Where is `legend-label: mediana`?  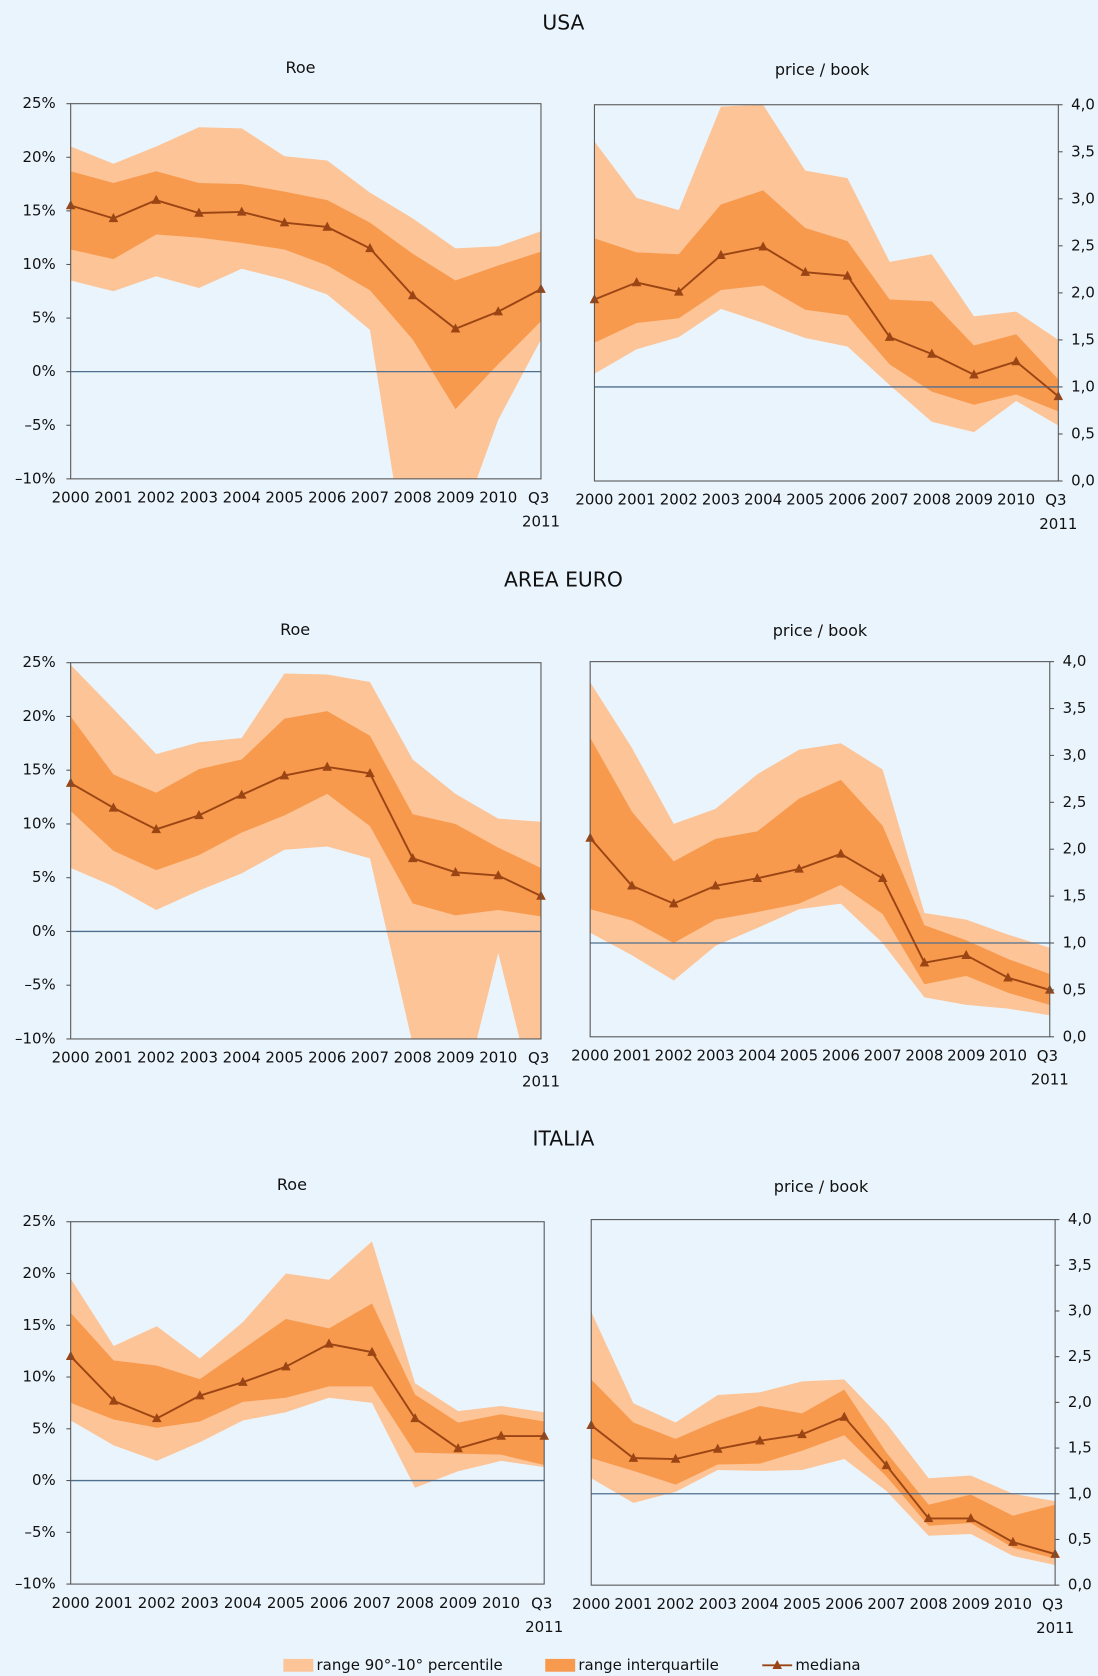 legend-label: mediana is located at coordinates (827, 1665).